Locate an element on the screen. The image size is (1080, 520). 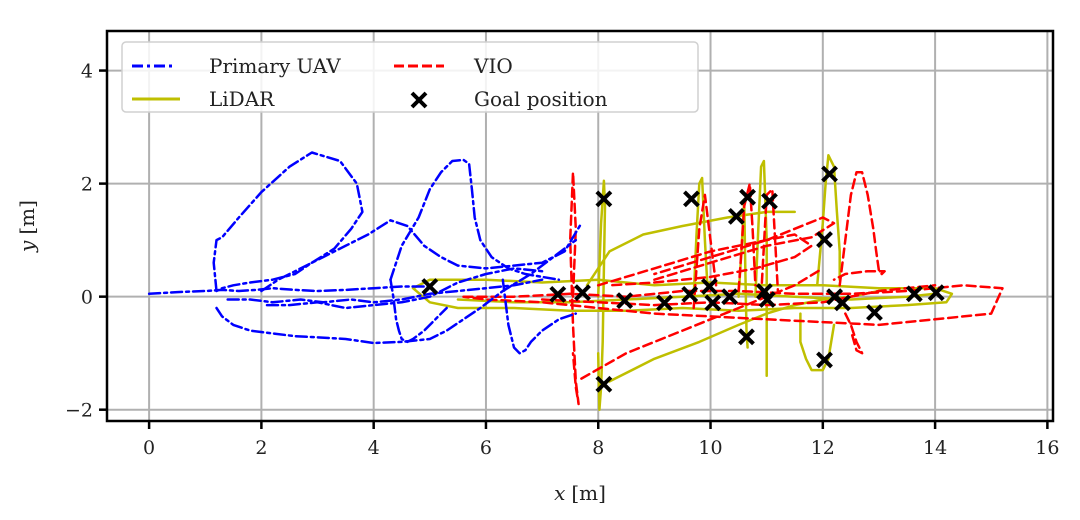
legend-box is located at coordinates (410, 77).